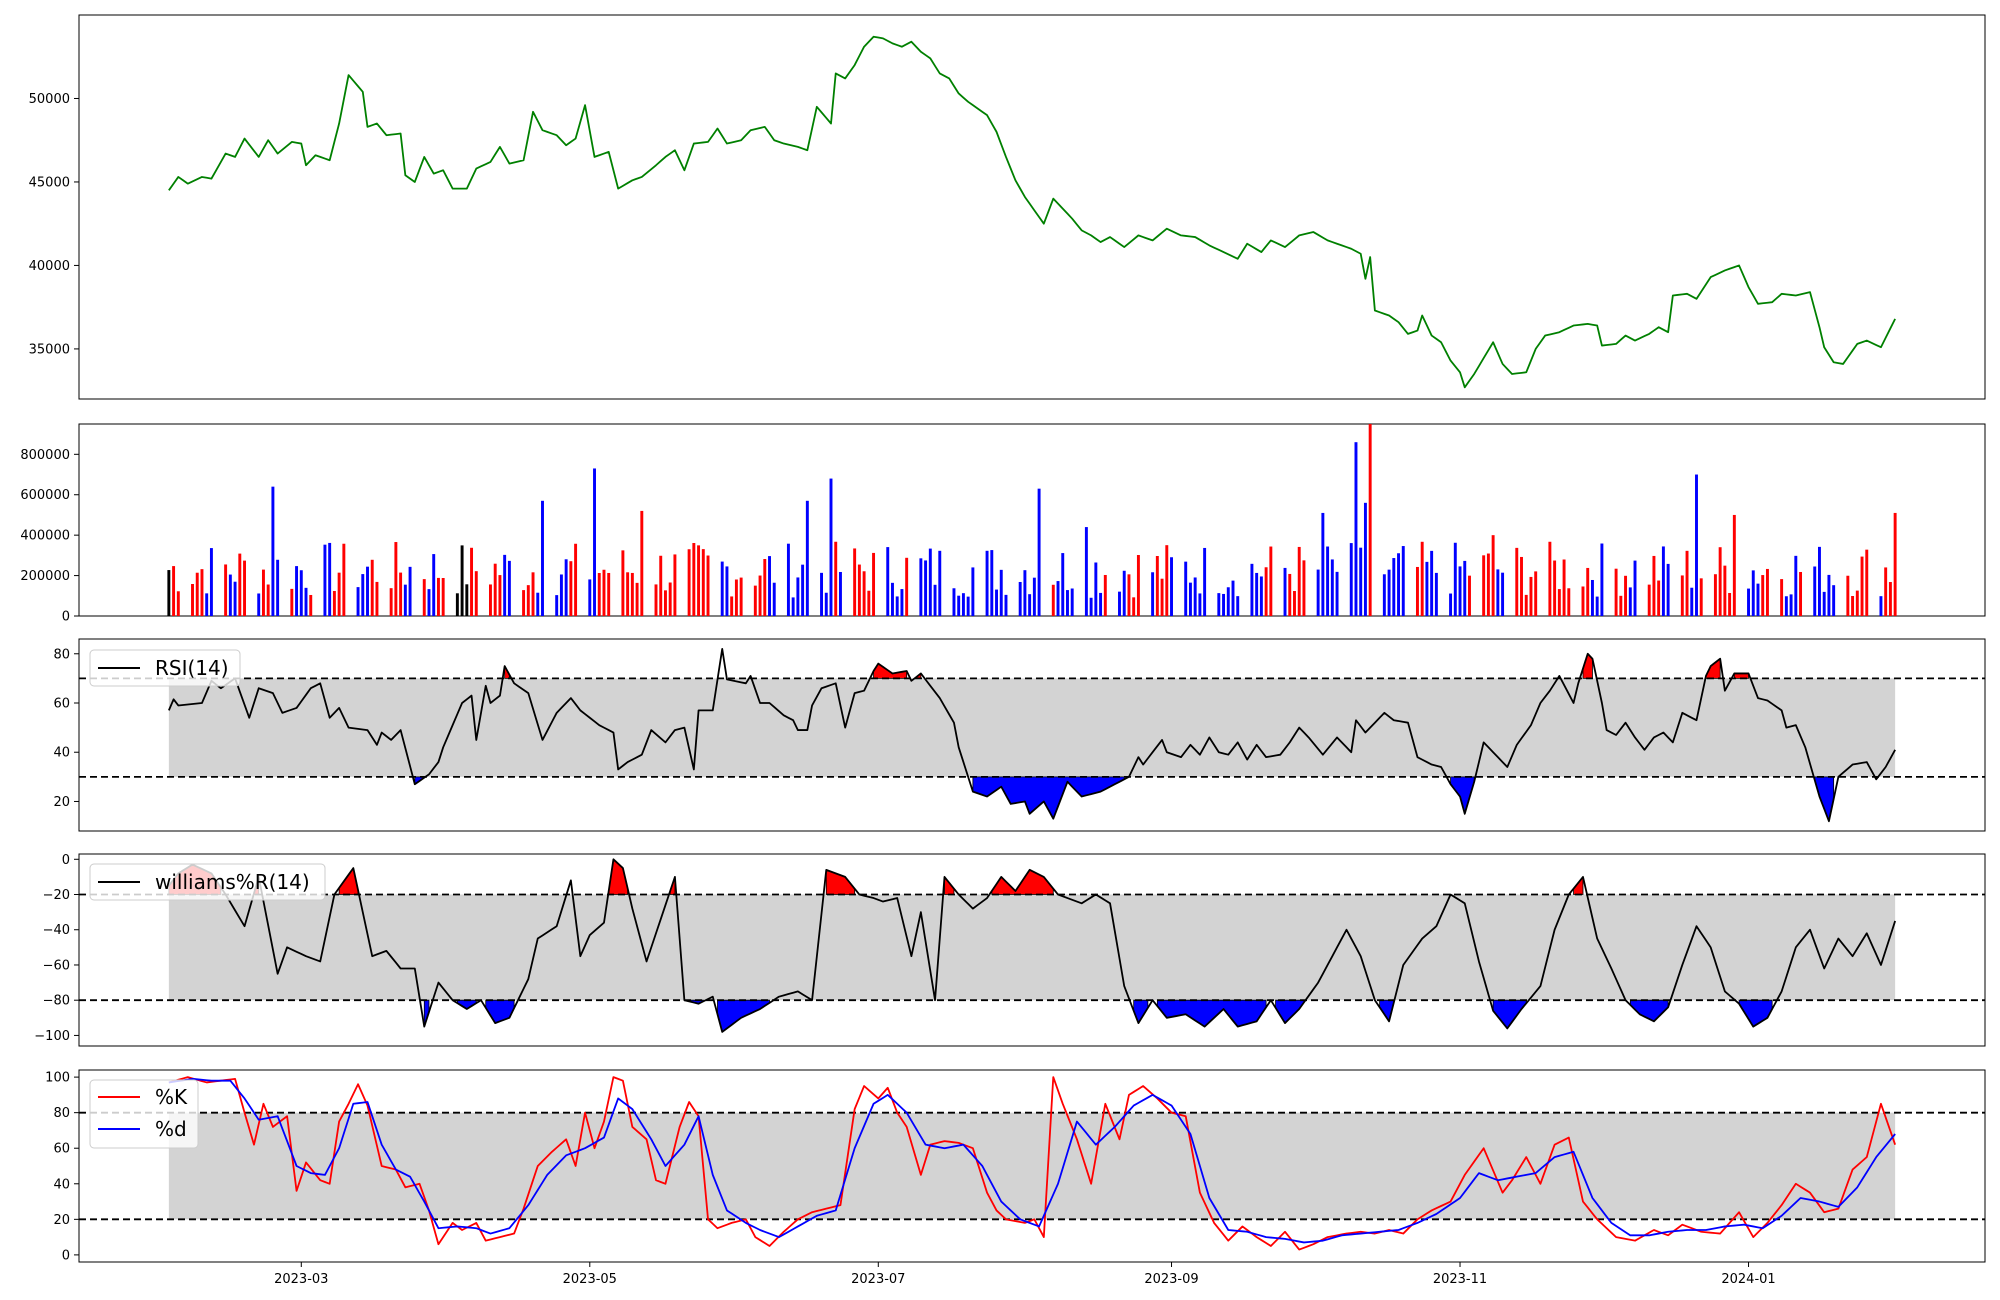 This screenshot has height=1300, width=2000. Describe the element at coordinates (52, 1036) in the screenshot. I see `y-tick-label: −100` at that location.